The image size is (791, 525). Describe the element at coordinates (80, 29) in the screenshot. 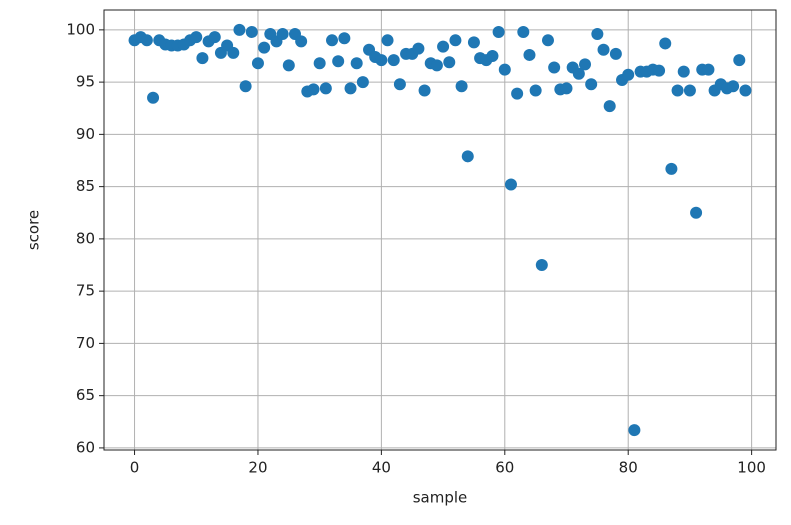

I see `y-tick-label: 100` at that location.